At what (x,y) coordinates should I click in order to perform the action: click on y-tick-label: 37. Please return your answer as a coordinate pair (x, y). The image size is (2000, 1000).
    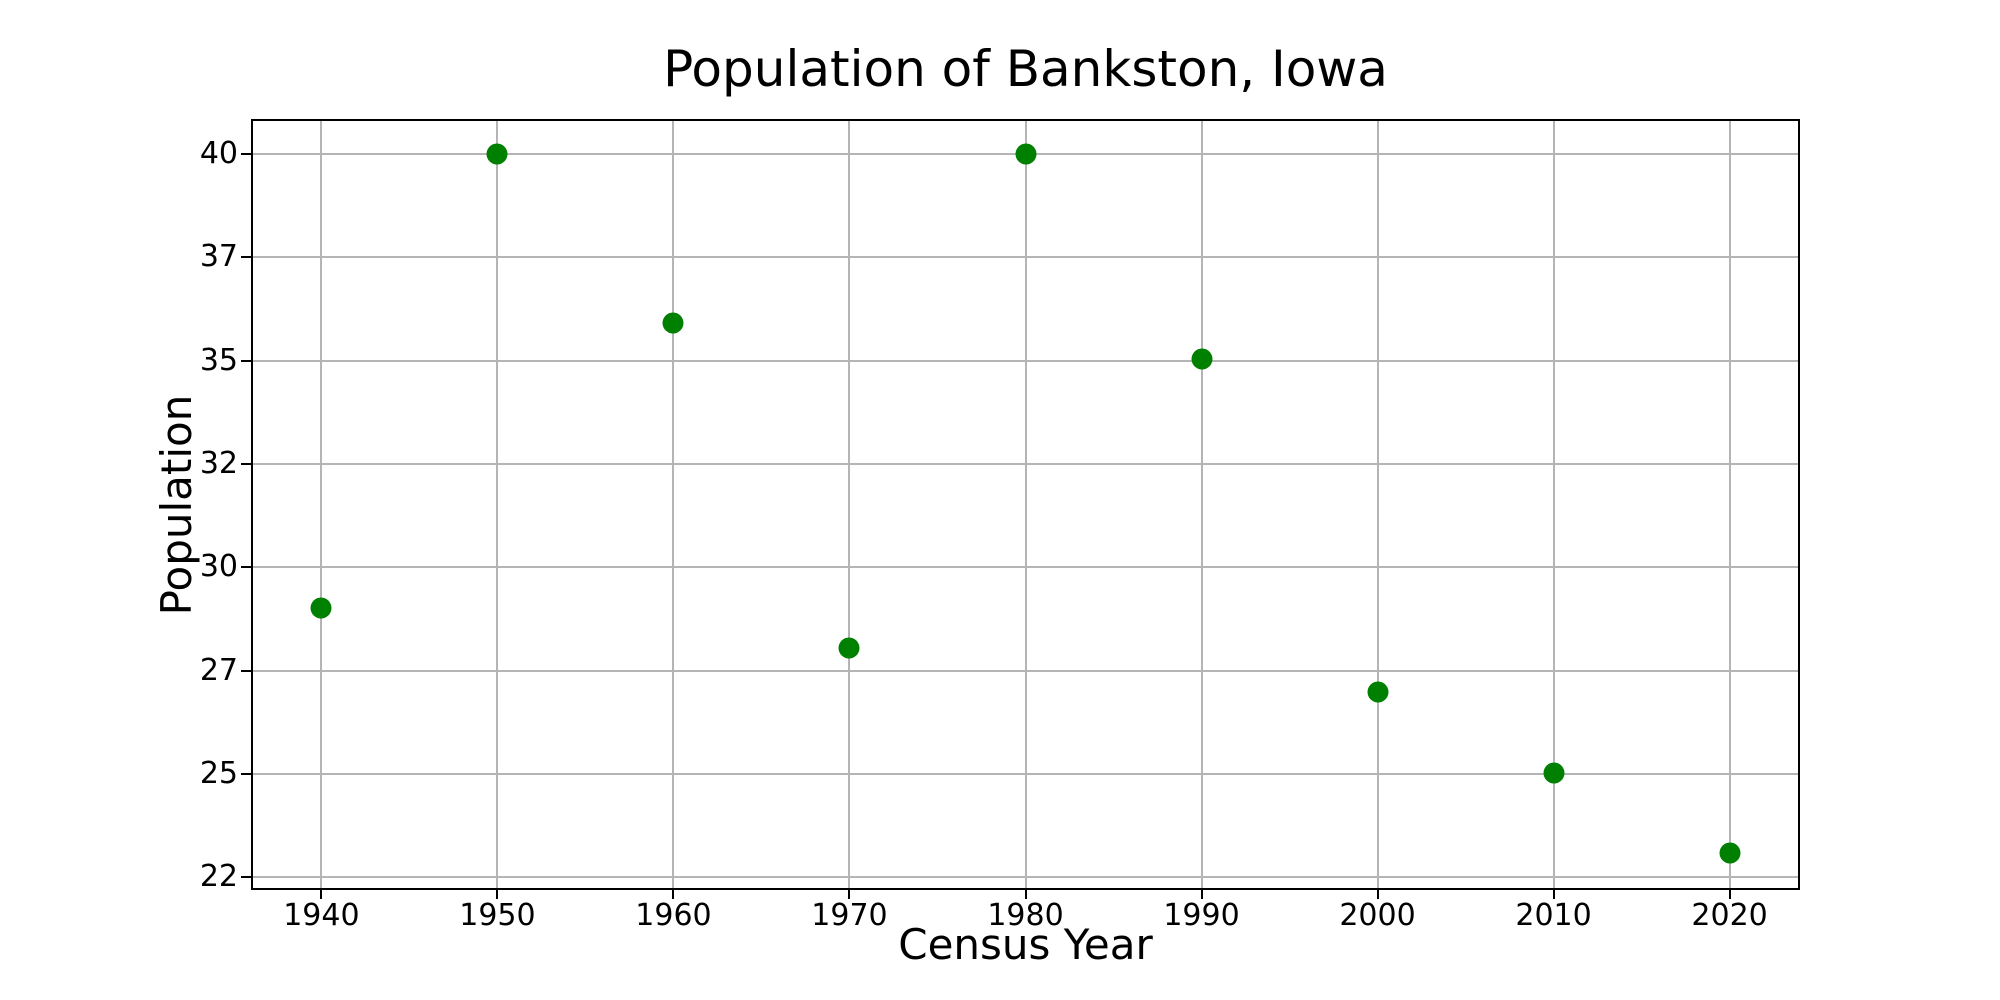
    Looking at the image, I should click on (218, 257).